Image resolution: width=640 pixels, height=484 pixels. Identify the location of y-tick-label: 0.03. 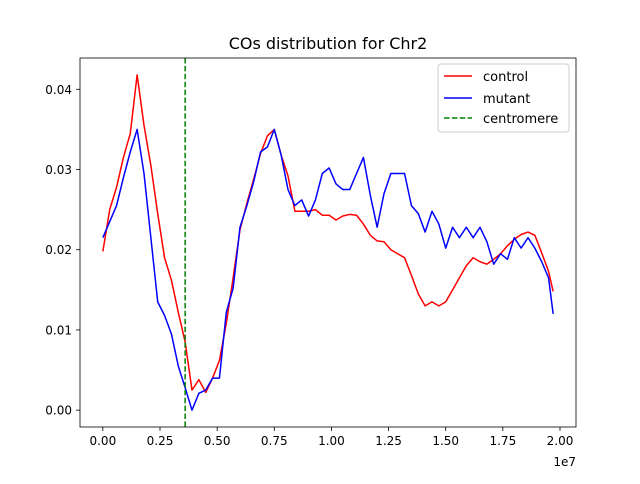
(58, 170).